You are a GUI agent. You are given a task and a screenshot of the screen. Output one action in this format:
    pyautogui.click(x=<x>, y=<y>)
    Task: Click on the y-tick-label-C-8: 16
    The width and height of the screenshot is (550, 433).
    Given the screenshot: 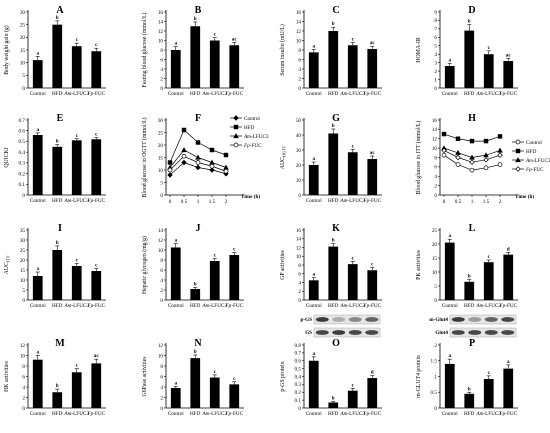 What is the action you would take?
    pyautogui.click(x=299, y=13)
    